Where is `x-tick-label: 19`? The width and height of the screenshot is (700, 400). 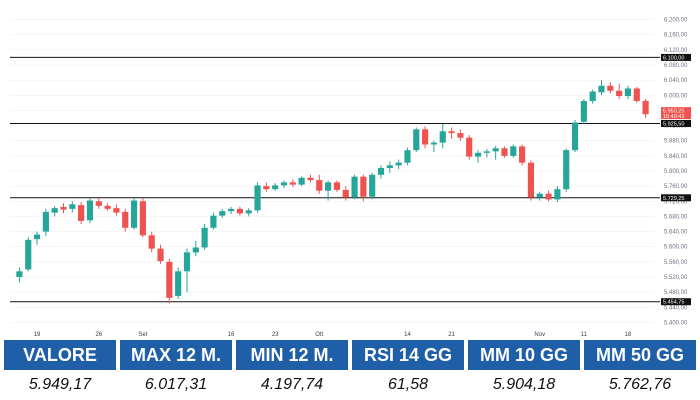
x-tick-label: 19 is located at coordinates (37, 335).